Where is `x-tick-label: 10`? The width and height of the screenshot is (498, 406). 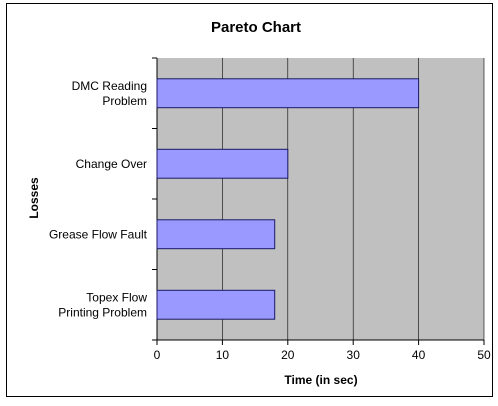
x-tick-label: 10 is located at coordinates (223, 355).